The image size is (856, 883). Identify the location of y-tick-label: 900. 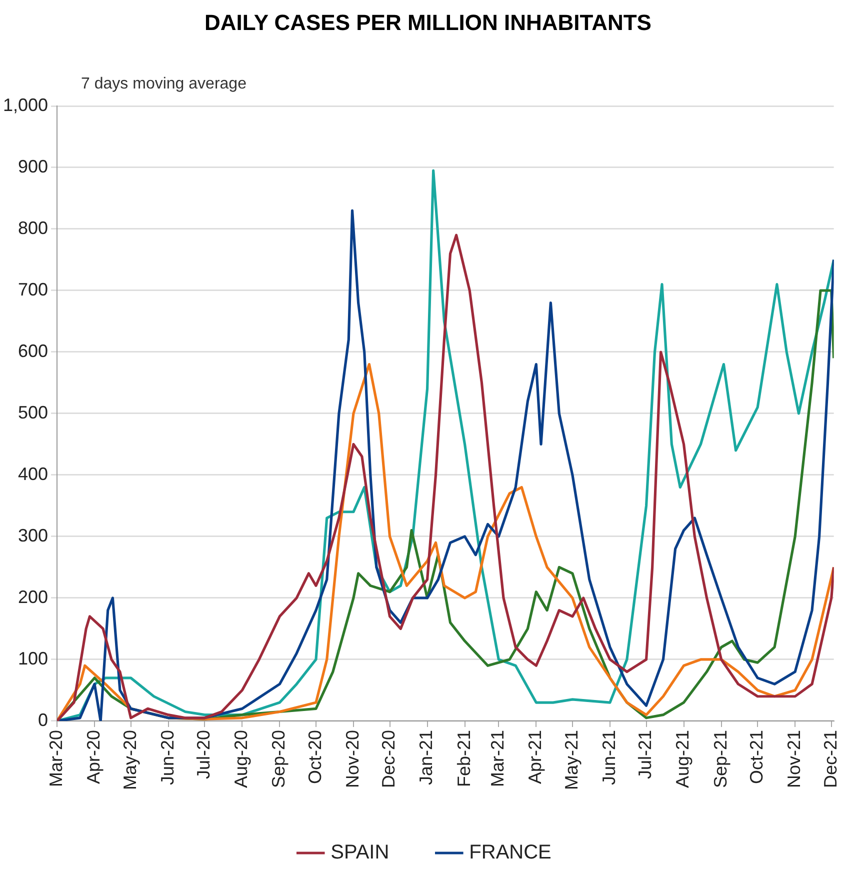
(33, 166).